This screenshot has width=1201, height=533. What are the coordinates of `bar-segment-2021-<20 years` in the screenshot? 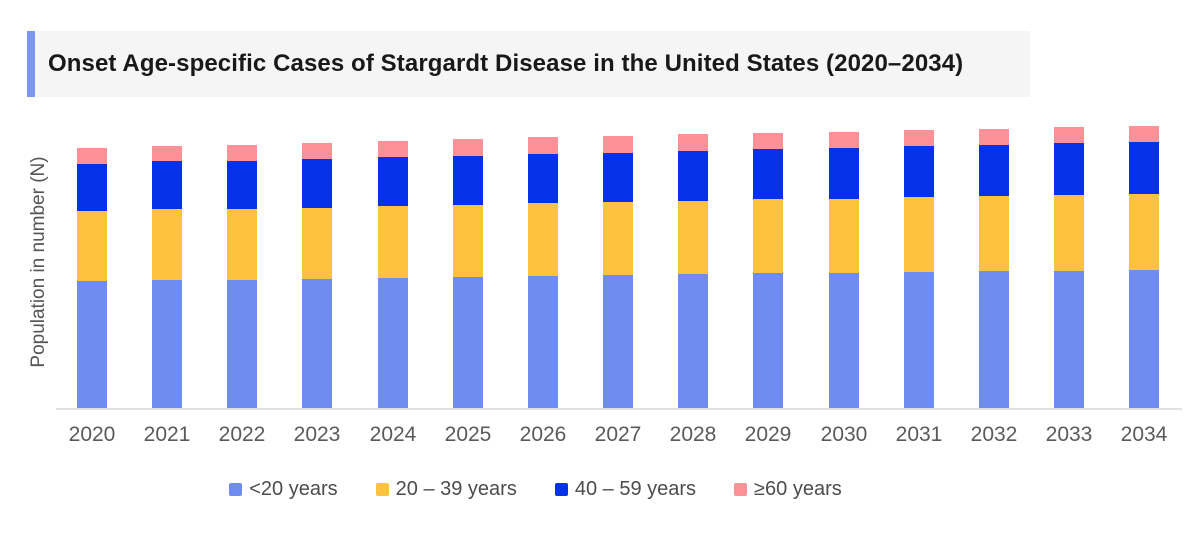 It's located at (167, 344).